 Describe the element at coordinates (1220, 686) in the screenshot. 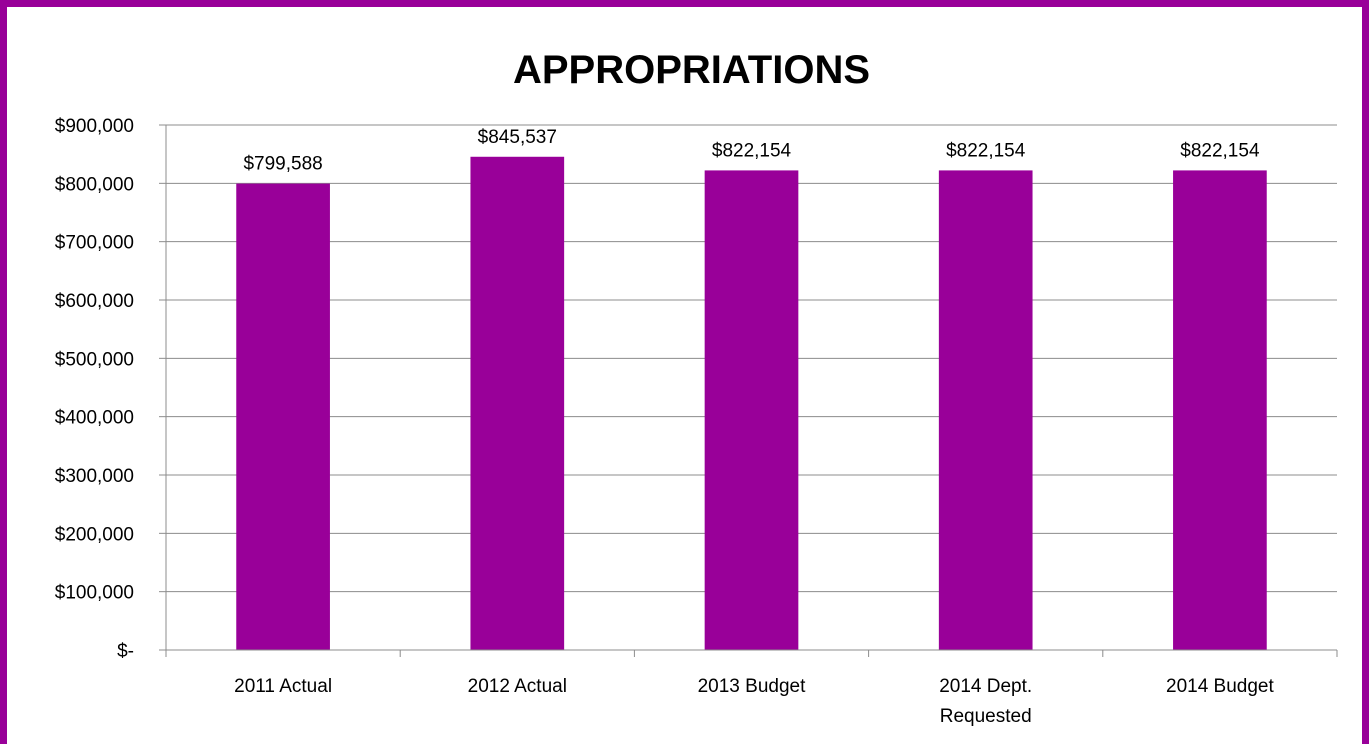

I see `x-tick-label: 2014 Budget` at that location.